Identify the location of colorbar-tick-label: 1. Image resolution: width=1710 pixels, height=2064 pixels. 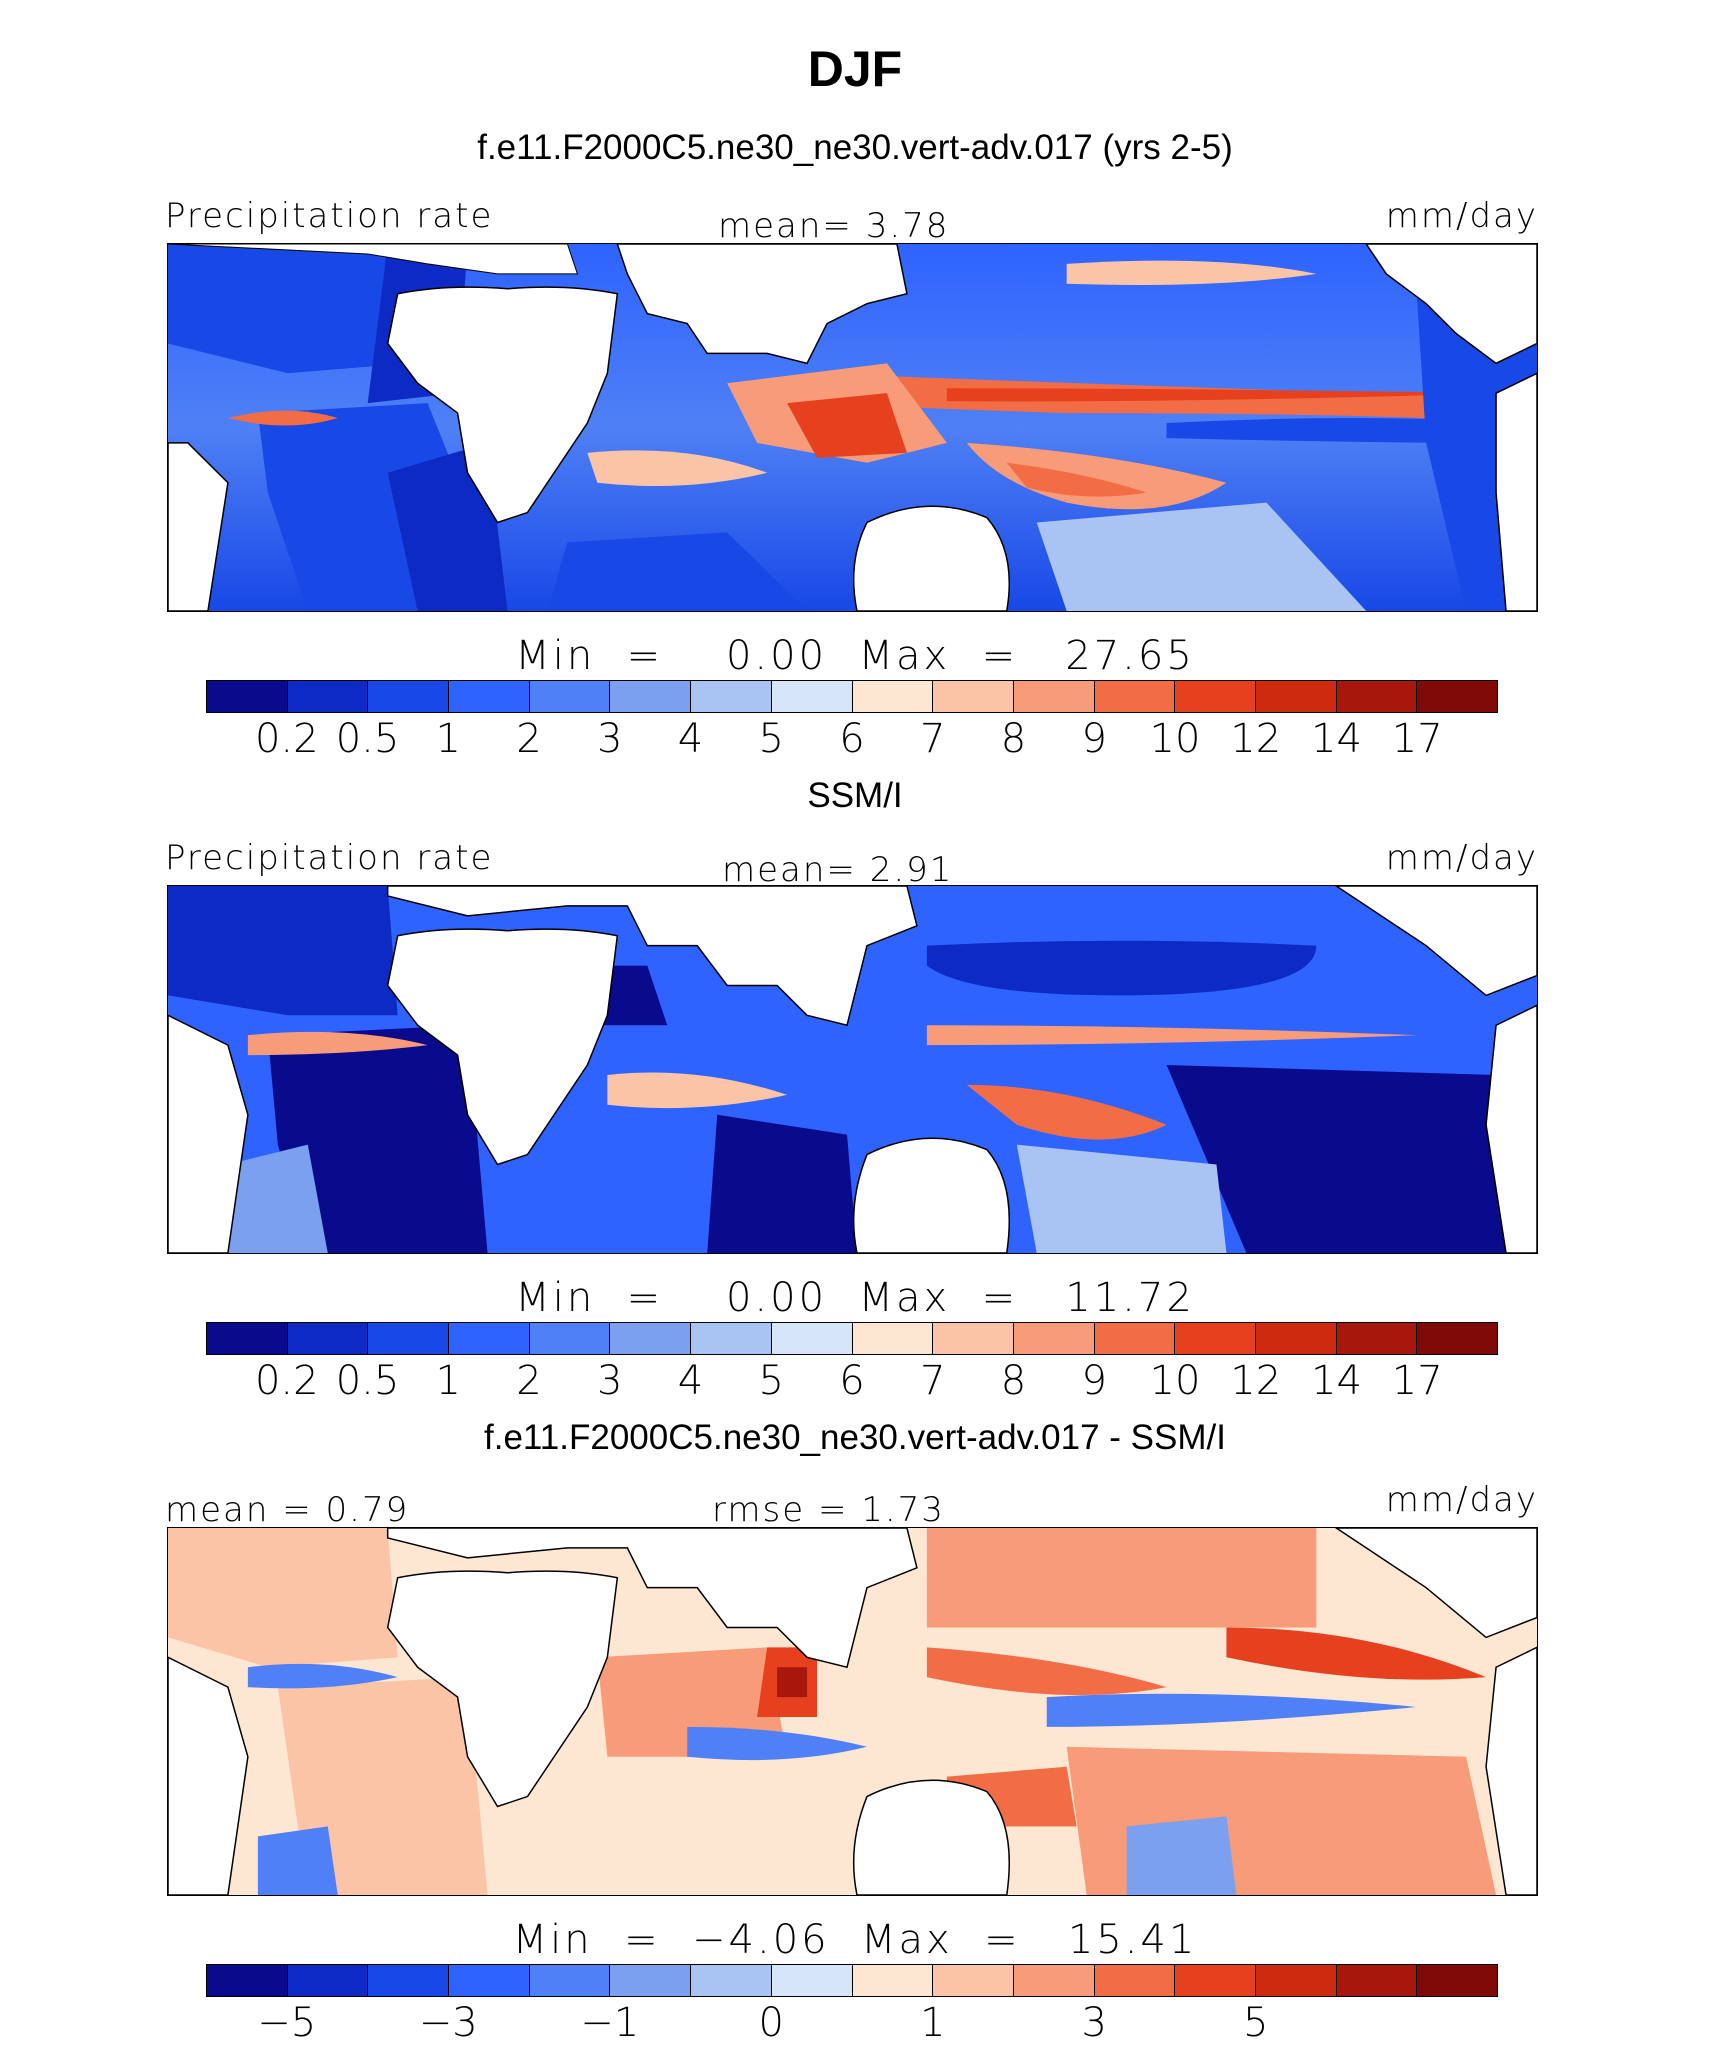
(933, 2023).